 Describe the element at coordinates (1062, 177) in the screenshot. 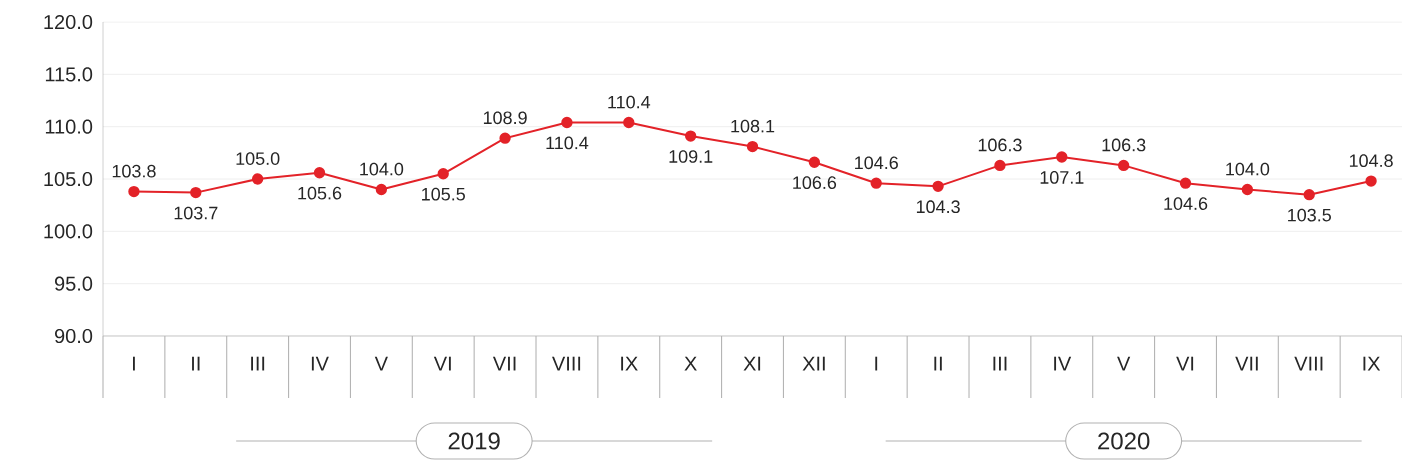

I see `data-label: 107.1` at that location.